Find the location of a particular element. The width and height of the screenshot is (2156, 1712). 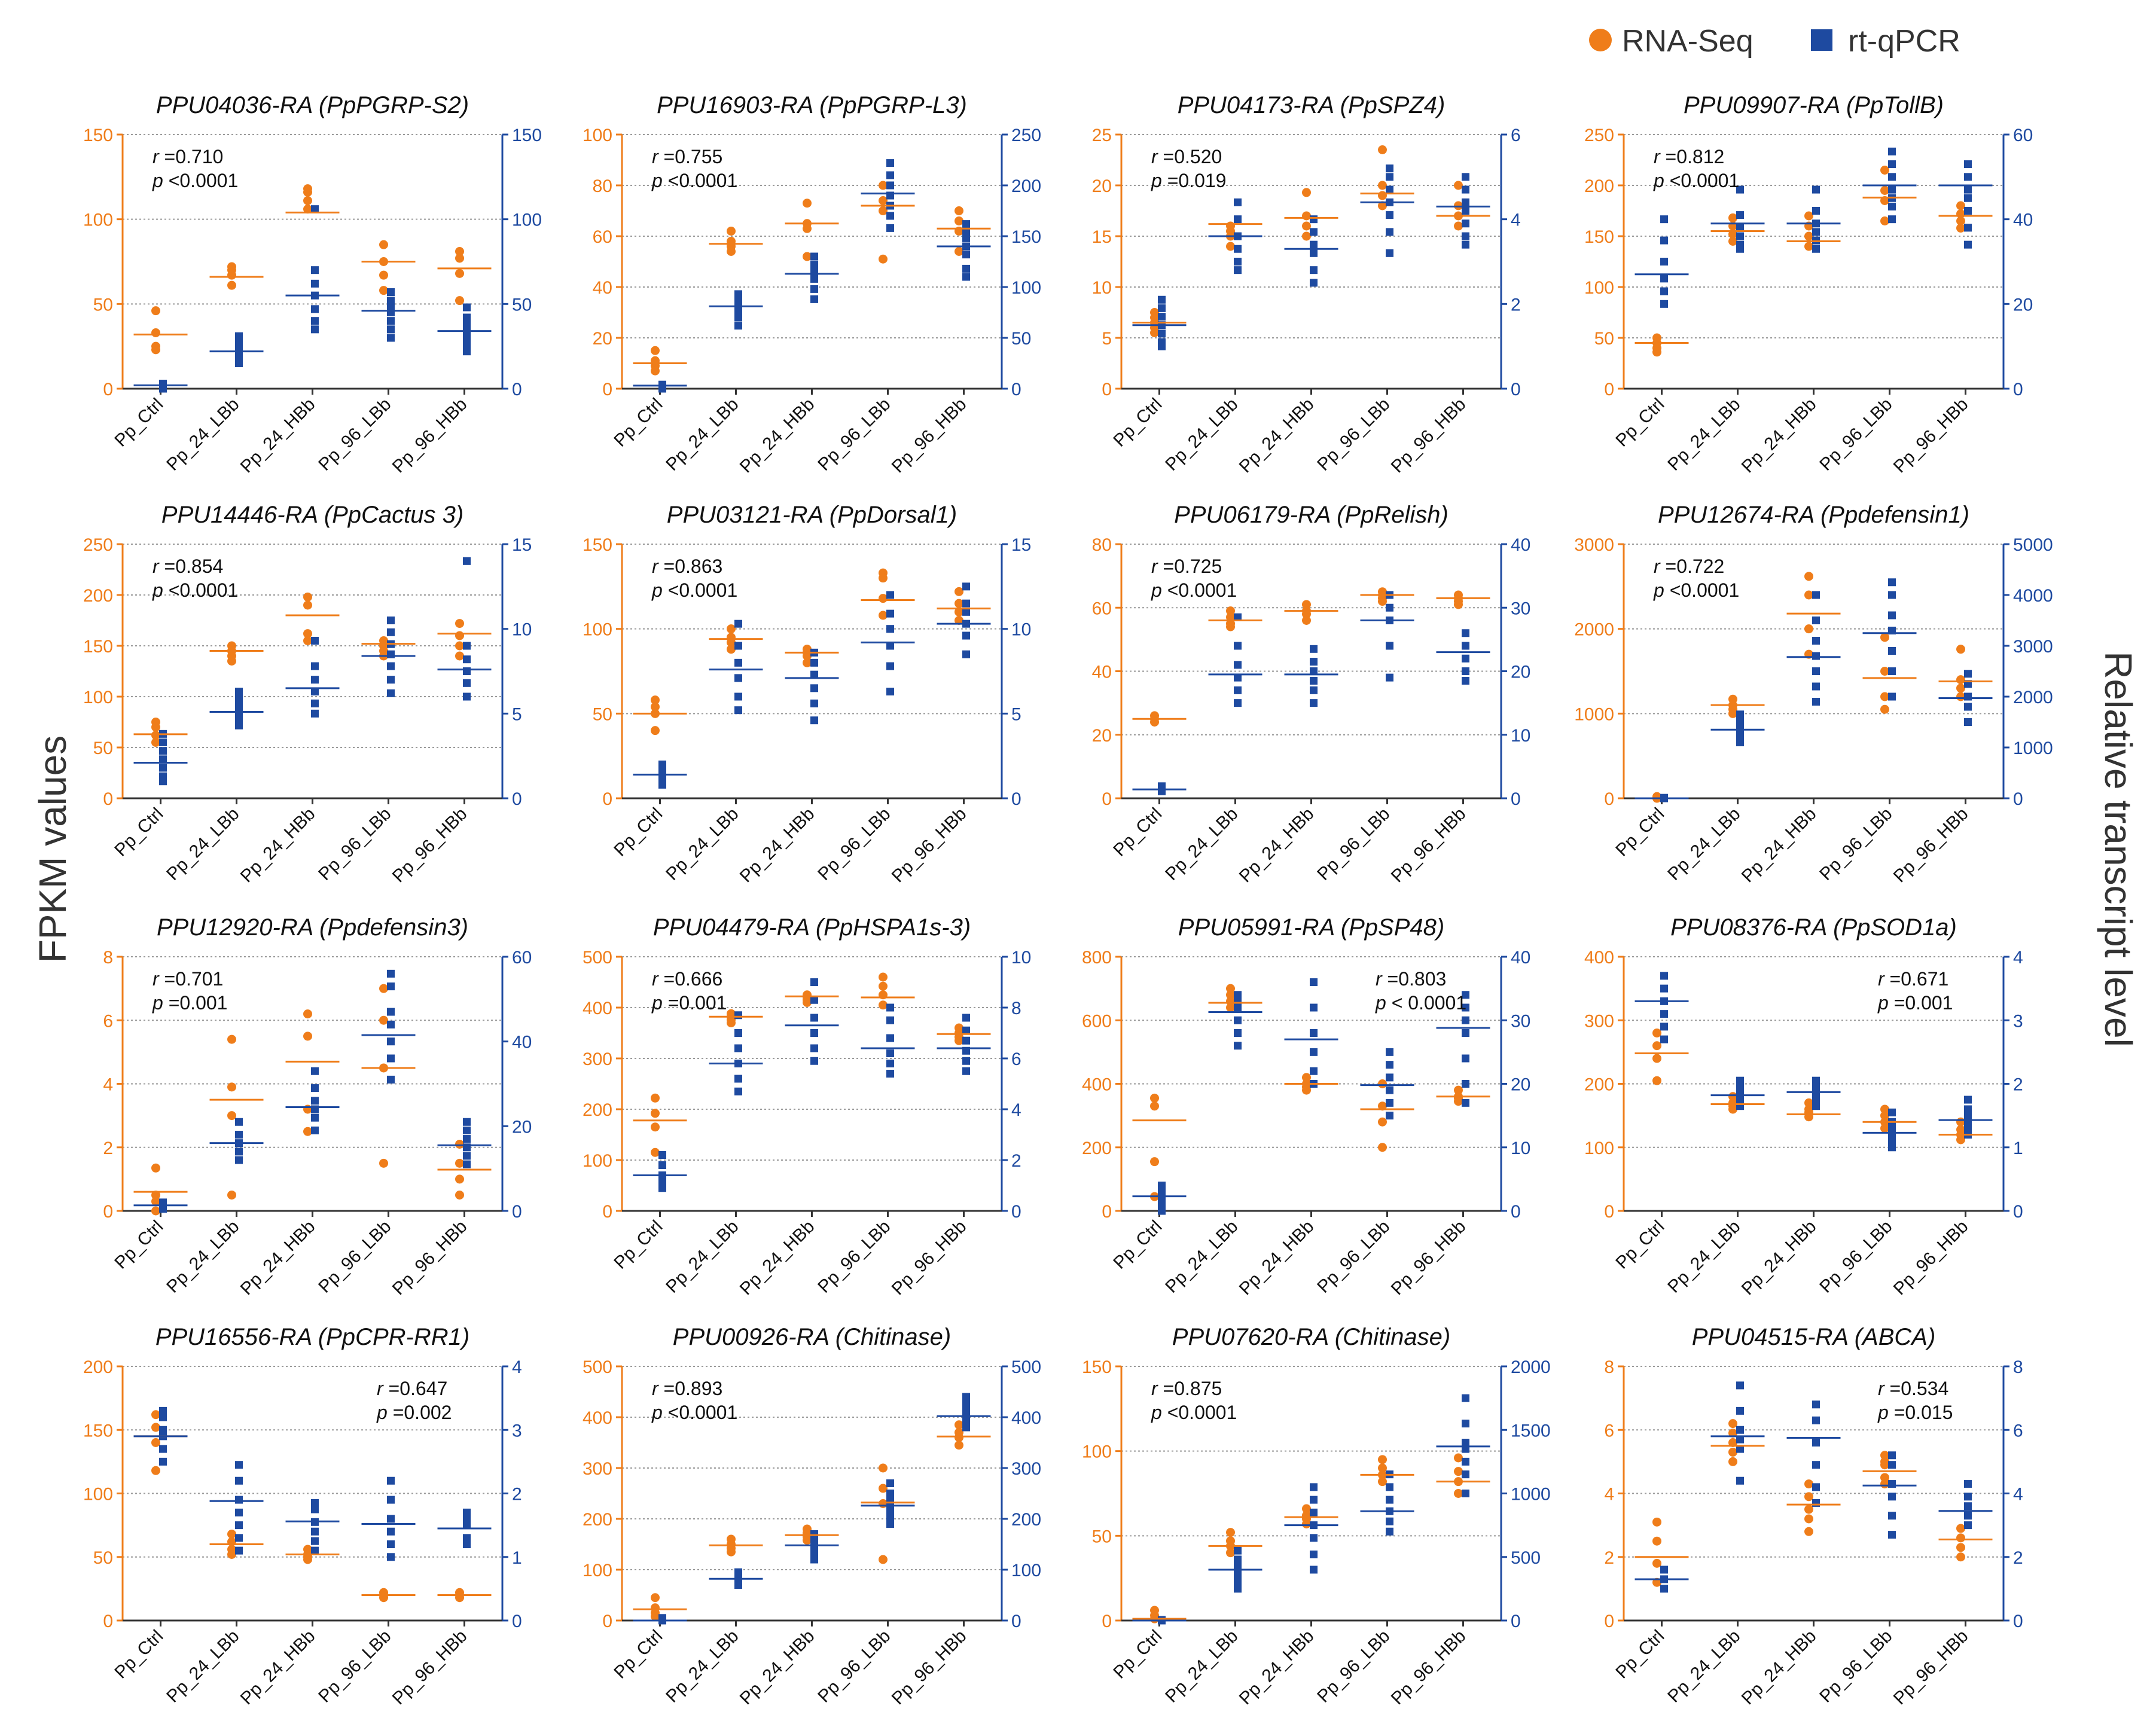

stat-p: p =0.002 is located at coordinates (414, 1412).